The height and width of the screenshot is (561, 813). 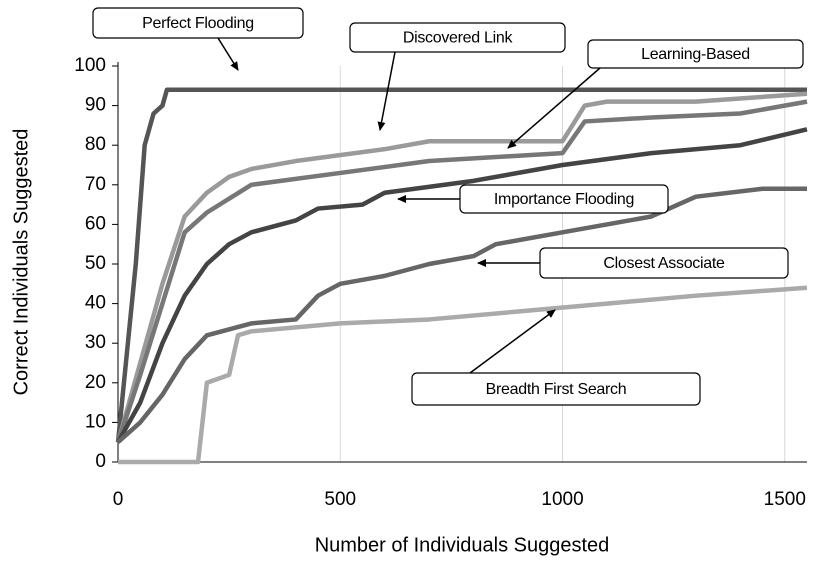 I want to click on y-tick-label: 80, so click(x=95, y=144).